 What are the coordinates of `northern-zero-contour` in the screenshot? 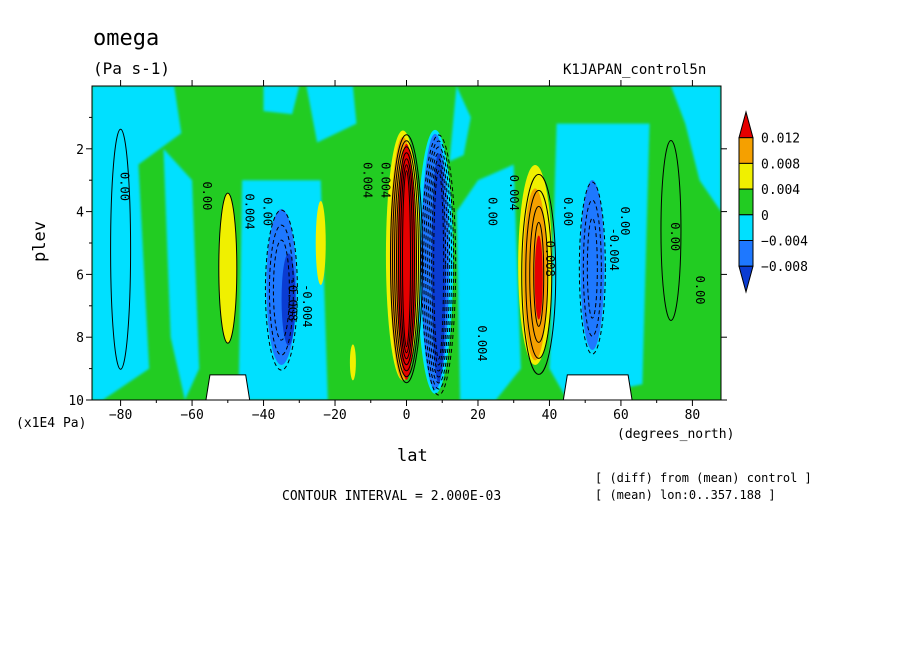 It's located at (671, 230).